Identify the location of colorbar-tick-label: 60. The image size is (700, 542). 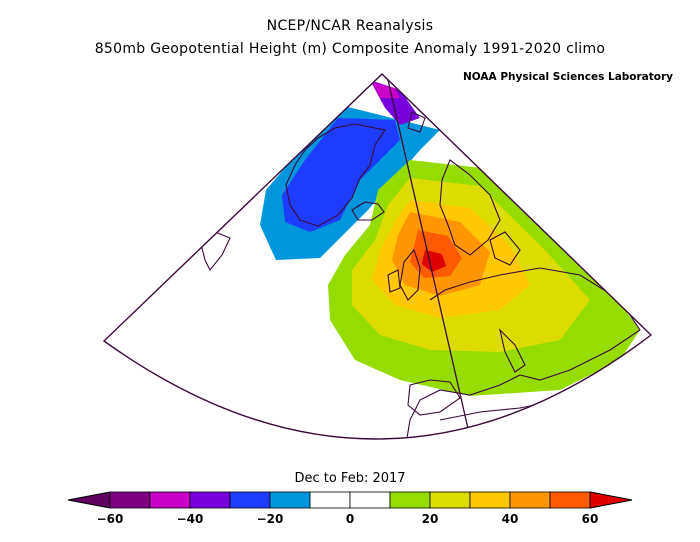
(590, 519).